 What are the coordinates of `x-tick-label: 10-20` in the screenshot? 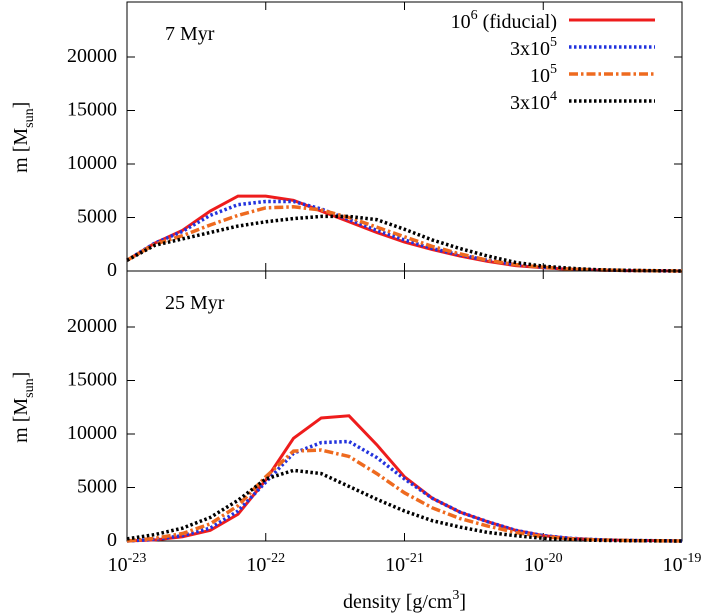 It's located at (543, 563).